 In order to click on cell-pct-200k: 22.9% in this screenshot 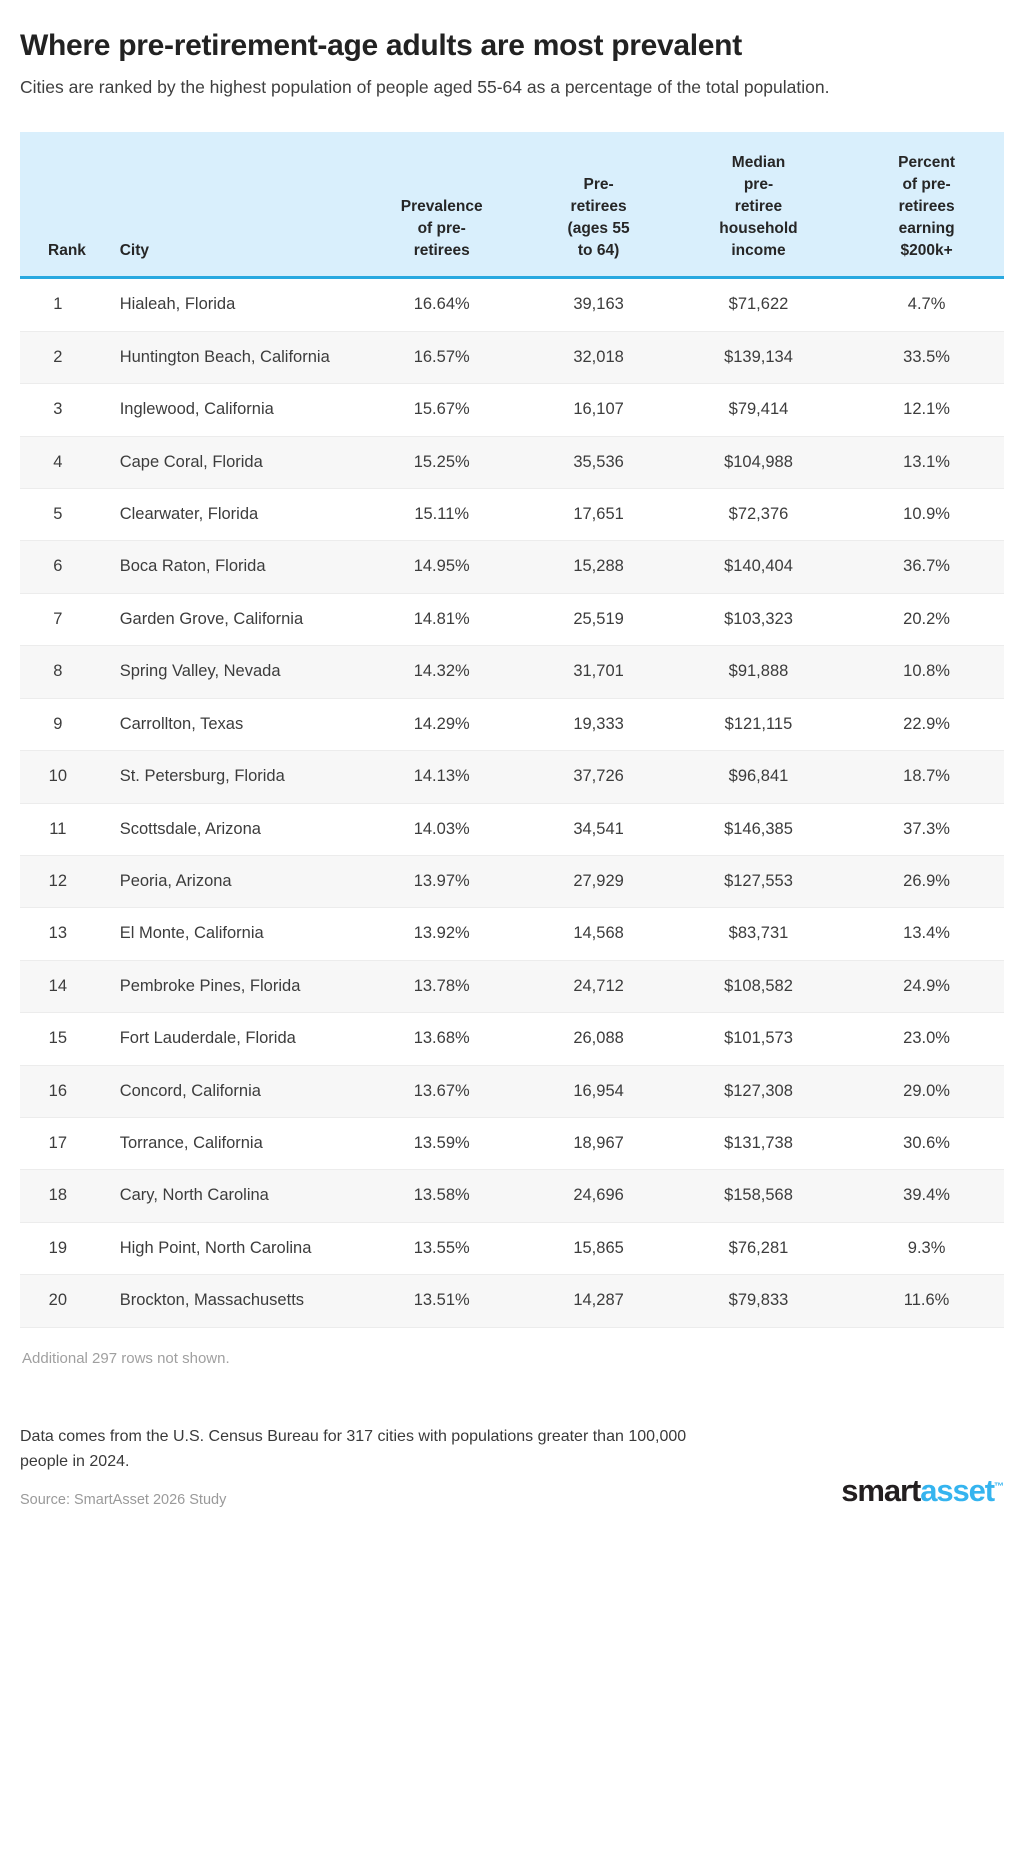, I will do `click(926, 725)`.